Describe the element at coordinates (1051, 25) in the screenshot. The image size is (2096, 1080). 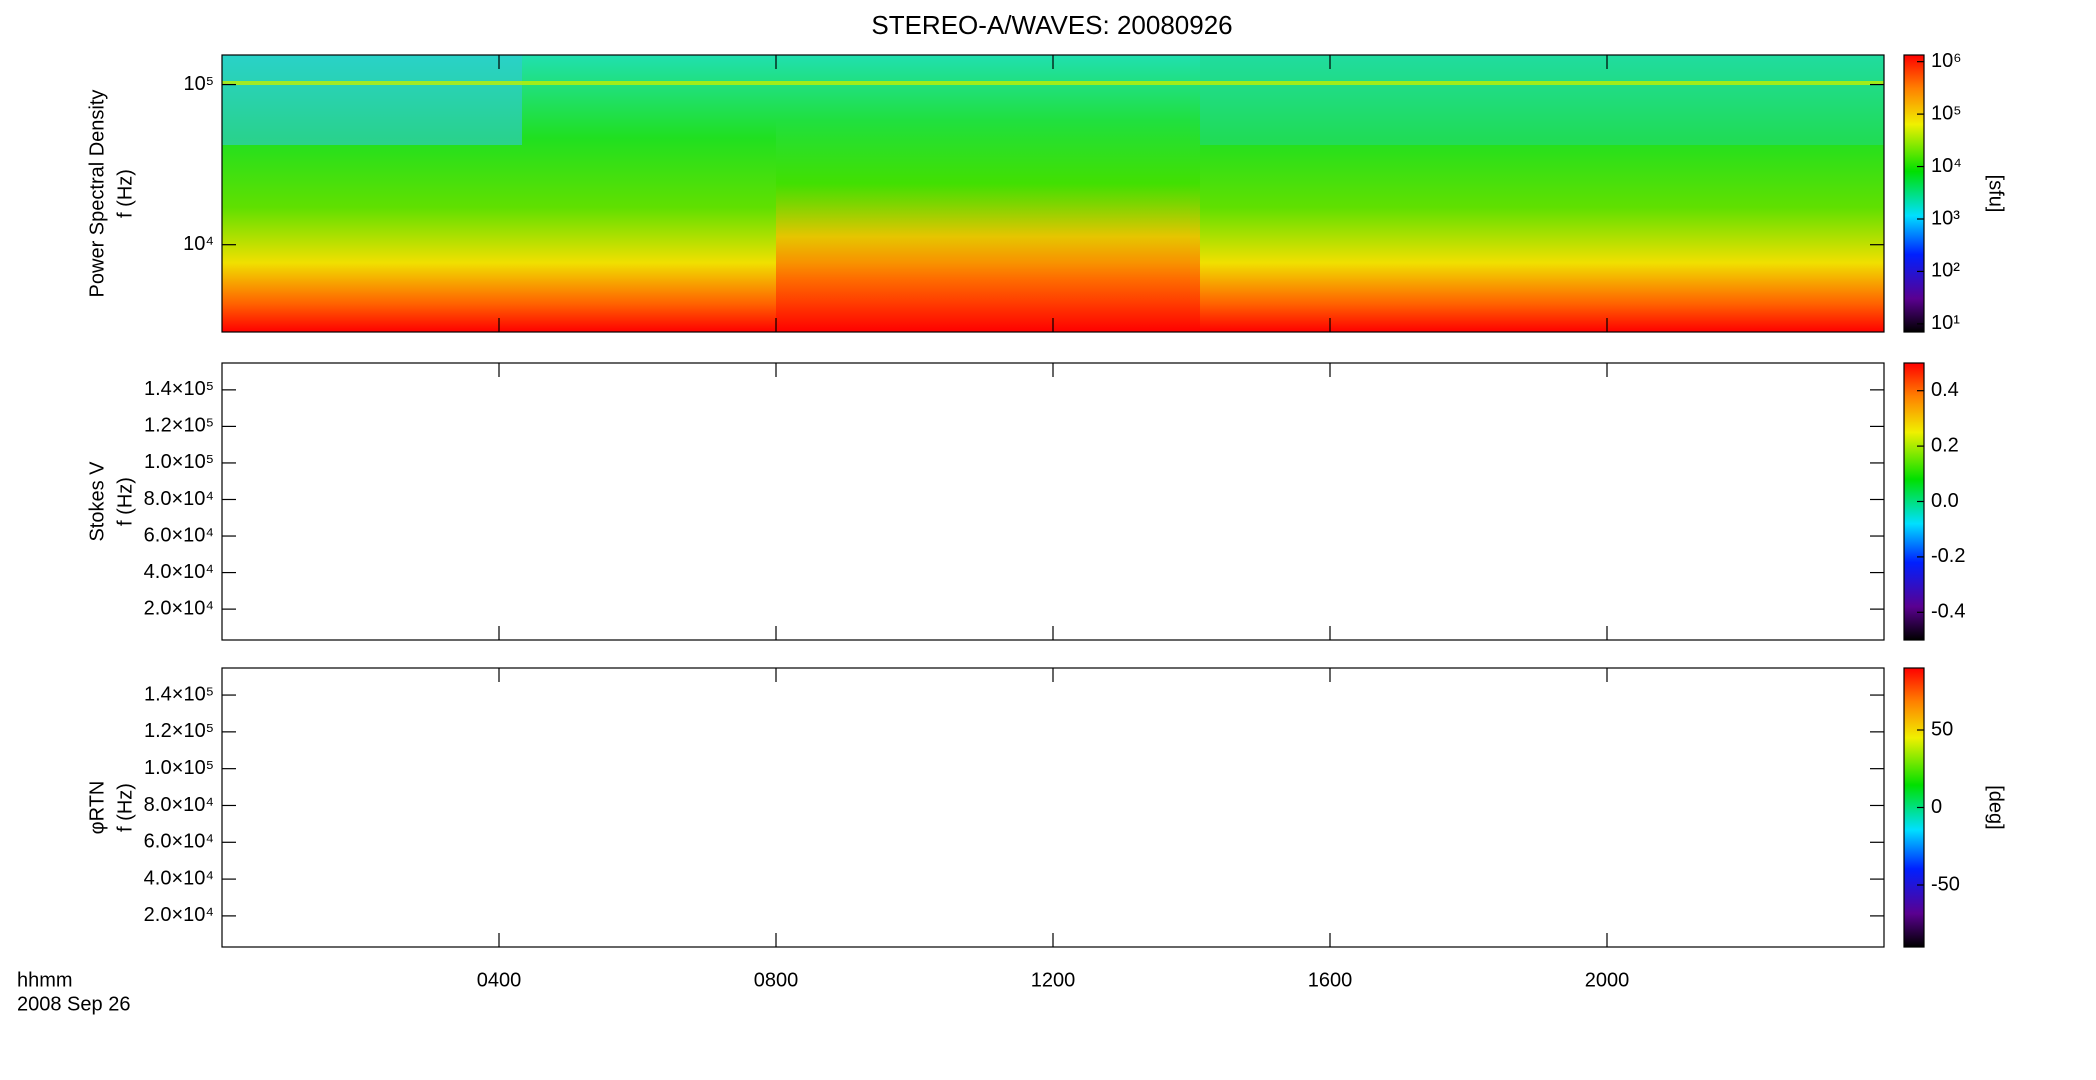
I see `title: STEREO-A/WAVES: 20080926` at that location.